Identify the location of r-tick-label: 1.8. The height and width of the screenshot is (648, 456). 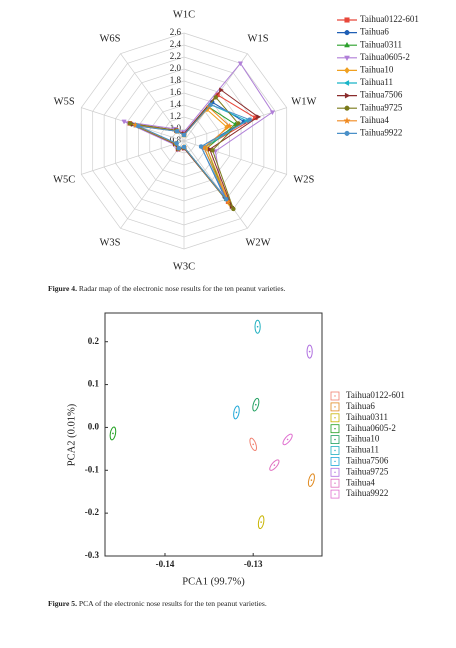
(176, 80).